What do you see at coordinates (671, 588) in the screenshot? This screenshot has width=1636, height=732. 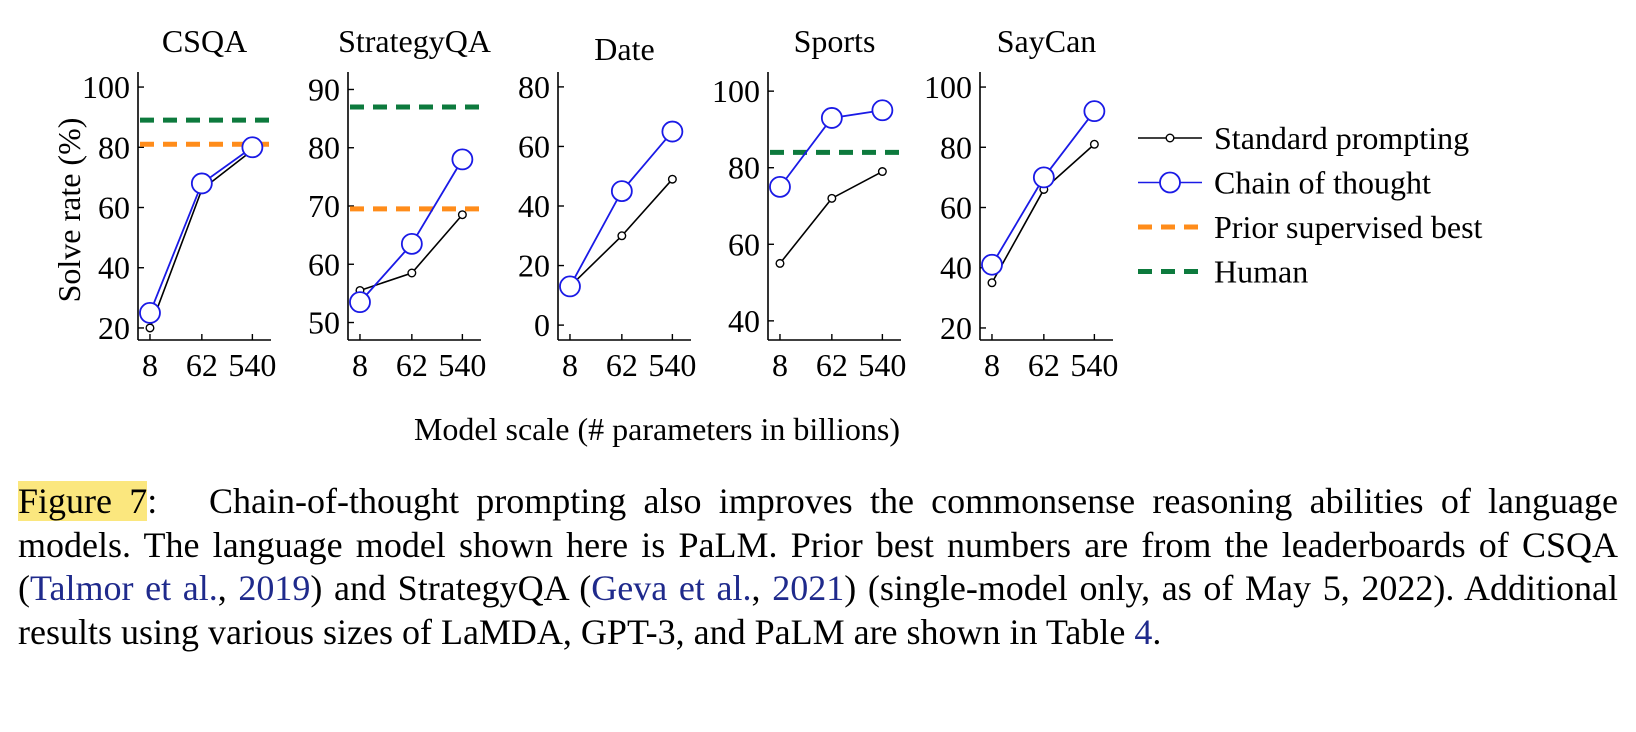 I see `citation-geva-author: Geva et al.` at bounding box center [671, 588].